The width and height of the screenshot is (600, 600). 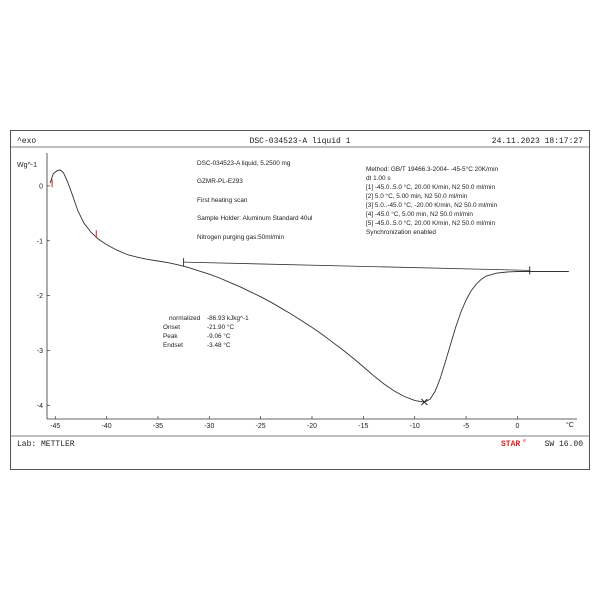 What do you see at coordinates (222, 200) in the screenshot?
I see `sample-info-line: First heating scan` at bounding box center [222, 200].